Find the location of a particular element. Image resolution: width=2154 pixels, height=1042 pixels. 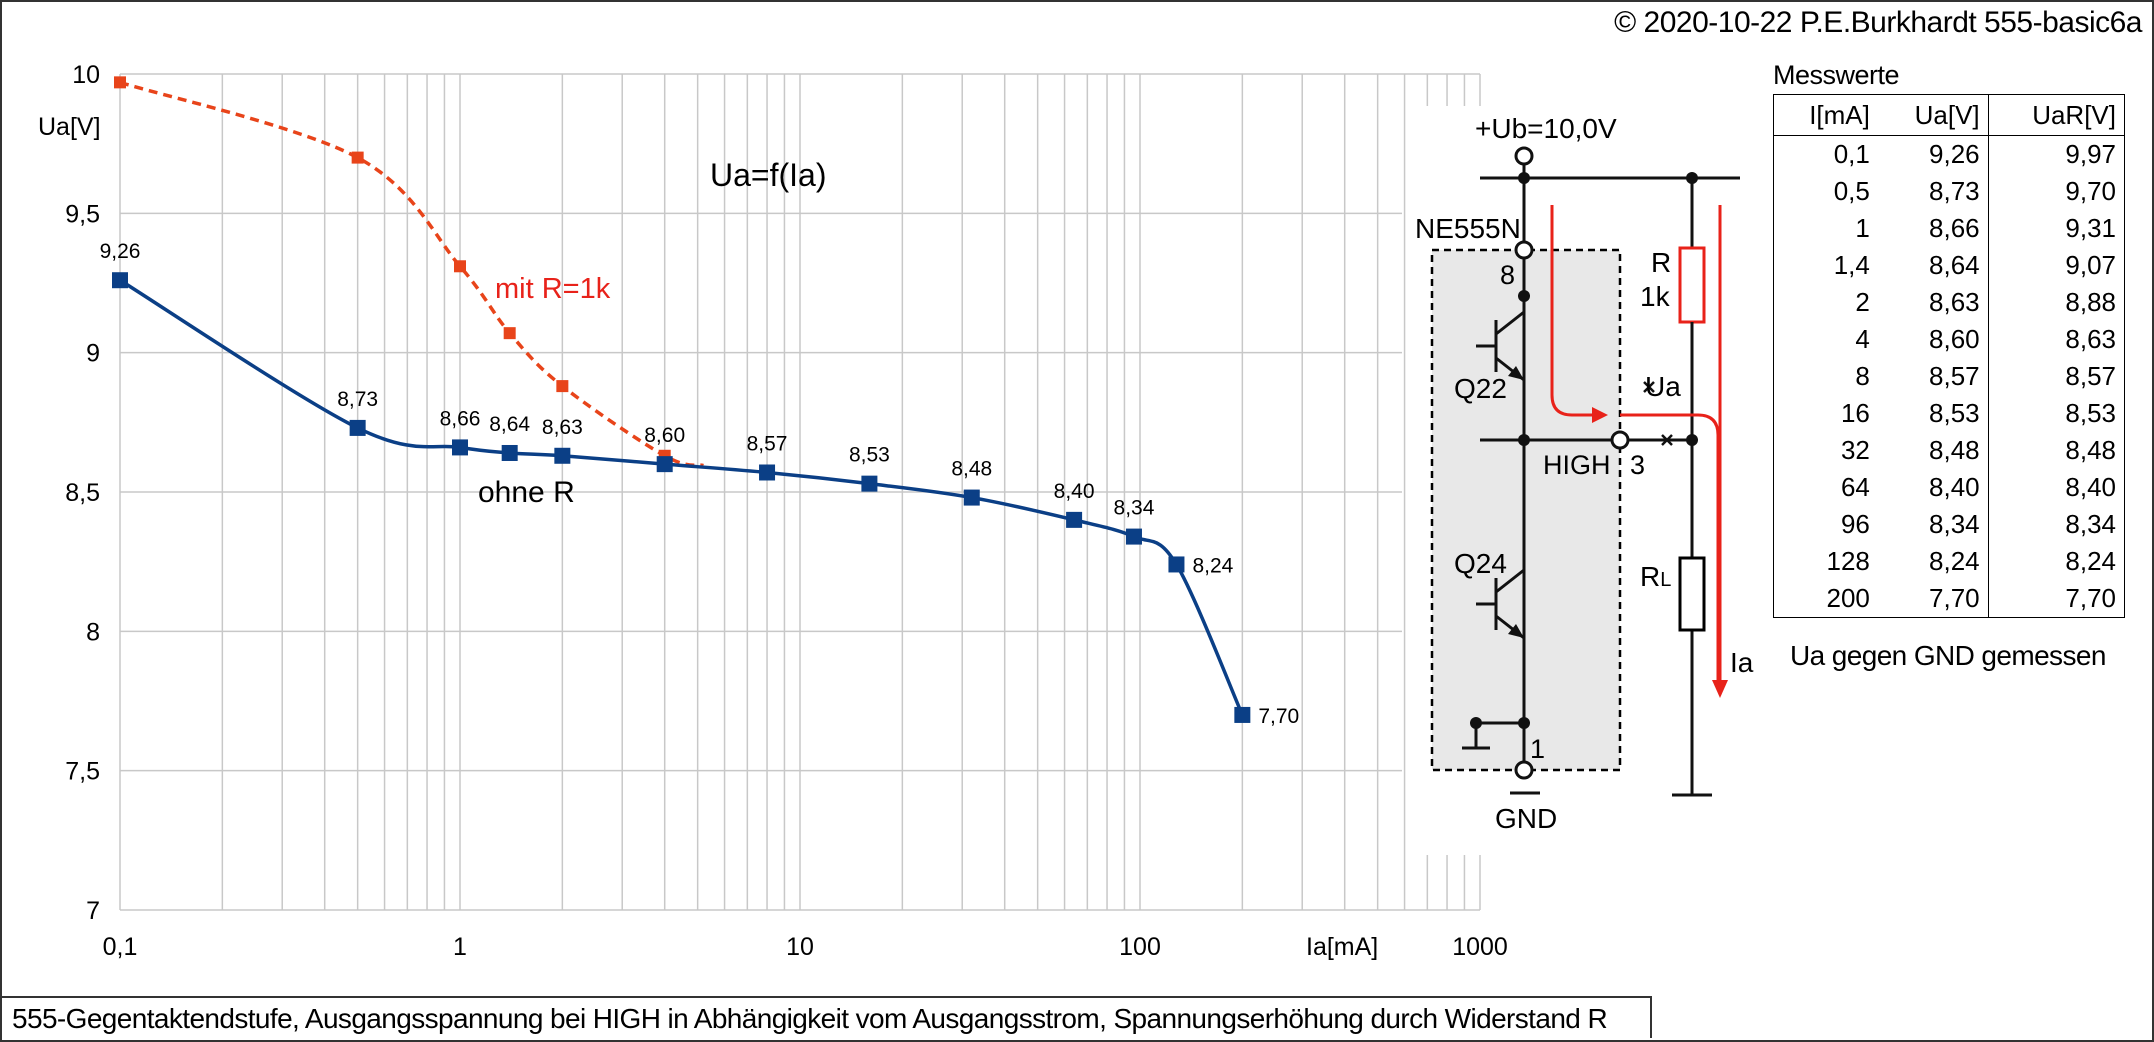

y-tick-label: 8 is located at coordinates (93, 632).